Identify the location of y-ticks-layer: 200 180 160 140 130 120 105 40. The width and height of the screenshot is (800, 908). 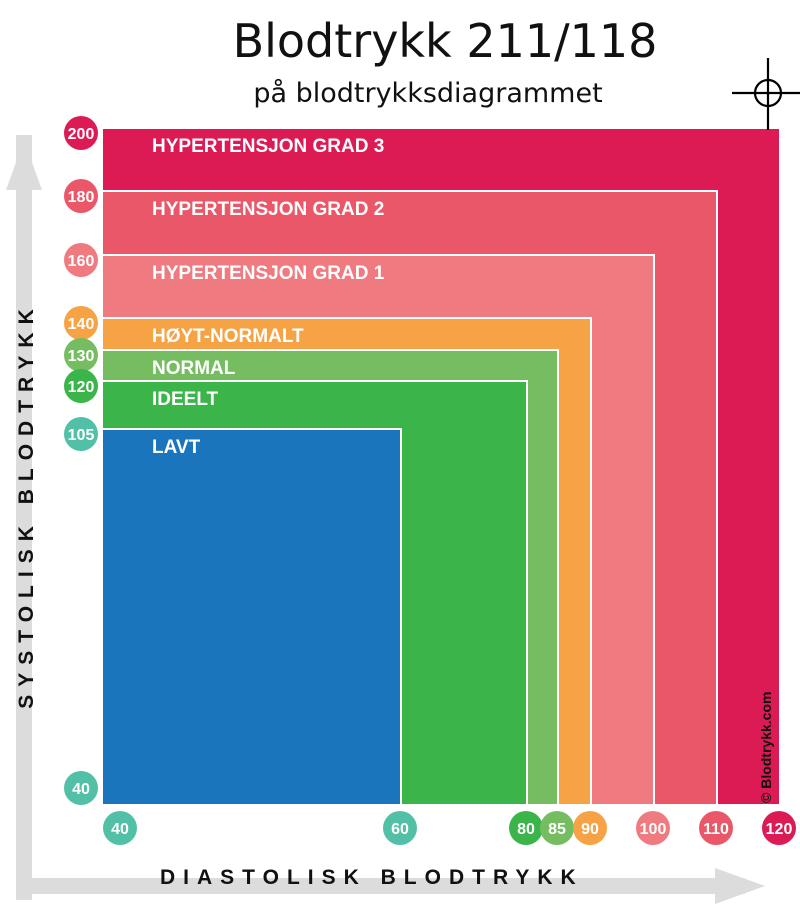
(81, 460).